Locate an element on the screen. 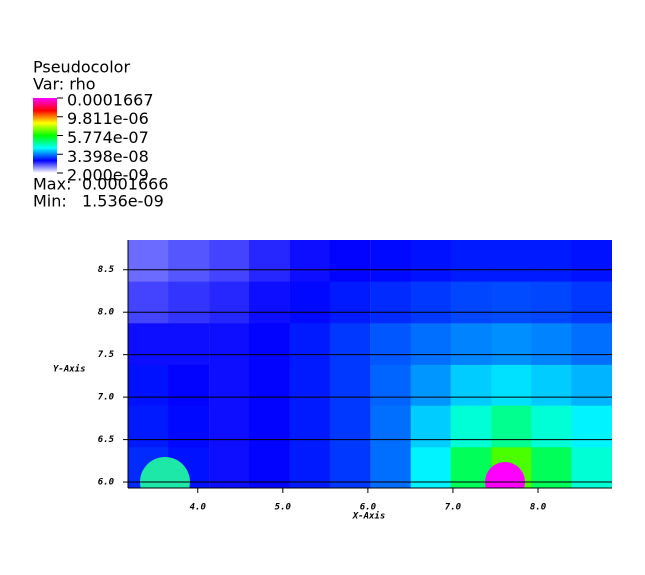 The image size is (645, 575). y-tick-label: 6.5 is located at coordinates (106, 440).